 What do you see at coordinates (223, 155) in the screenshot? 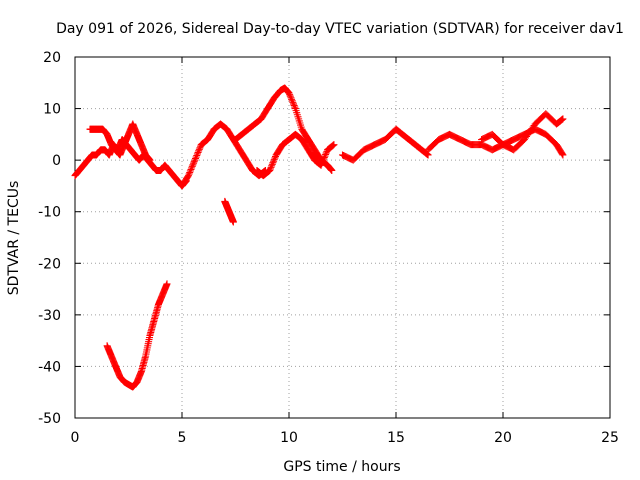
I see `series-mid-arc` at bounding box center [223, 155].